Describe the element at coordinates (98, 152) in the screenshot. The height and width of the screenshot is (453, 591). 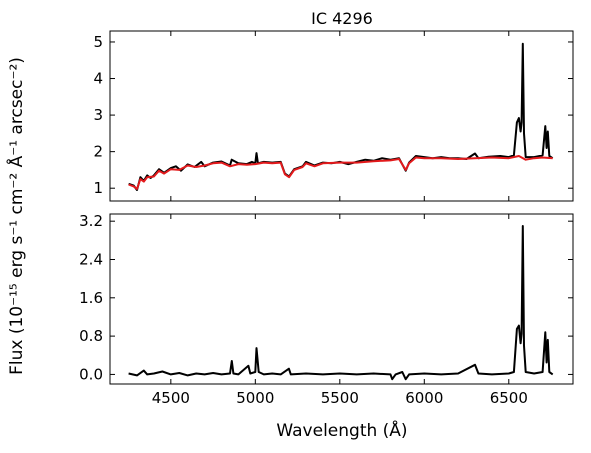
I see `top-y-tick-label: 2` at that location.